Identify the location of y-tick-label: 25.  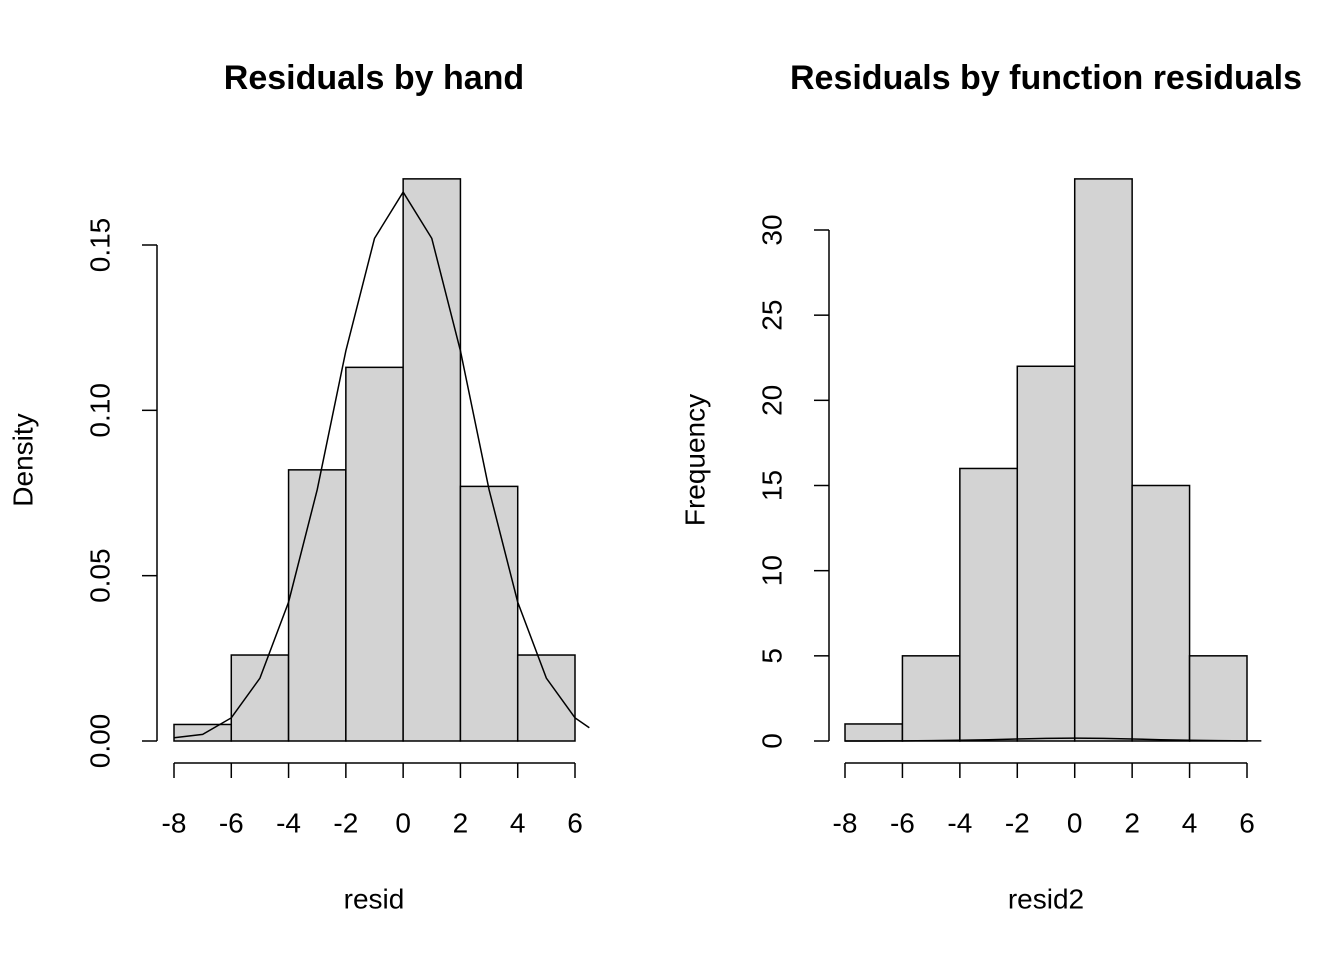
(771, 315).